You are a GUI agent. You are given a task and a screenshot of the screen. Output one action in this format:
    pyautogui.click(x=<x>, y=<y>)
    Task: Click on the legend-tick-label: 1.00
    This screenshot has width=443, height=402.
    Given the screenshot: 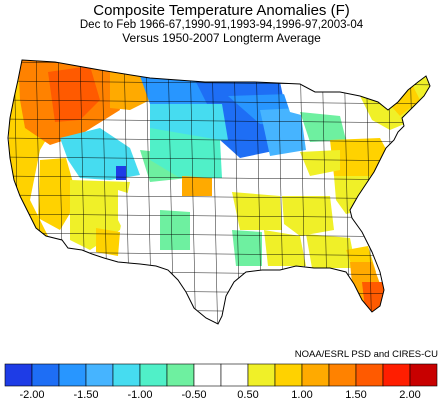 What is the action you would take?
    pyautogui.click(x=301, y=395)
    